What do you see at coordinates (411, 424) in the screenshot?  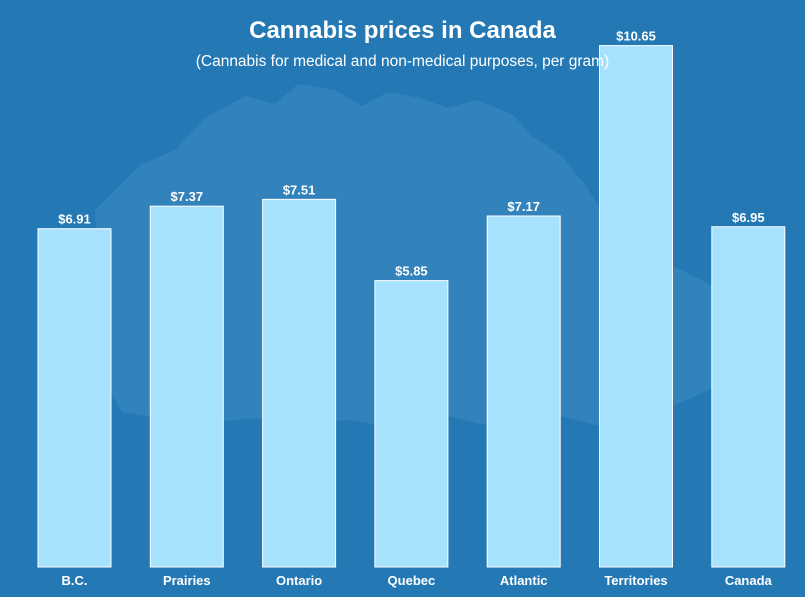 I see `bar-quebec` at bounding box center [411, 424].